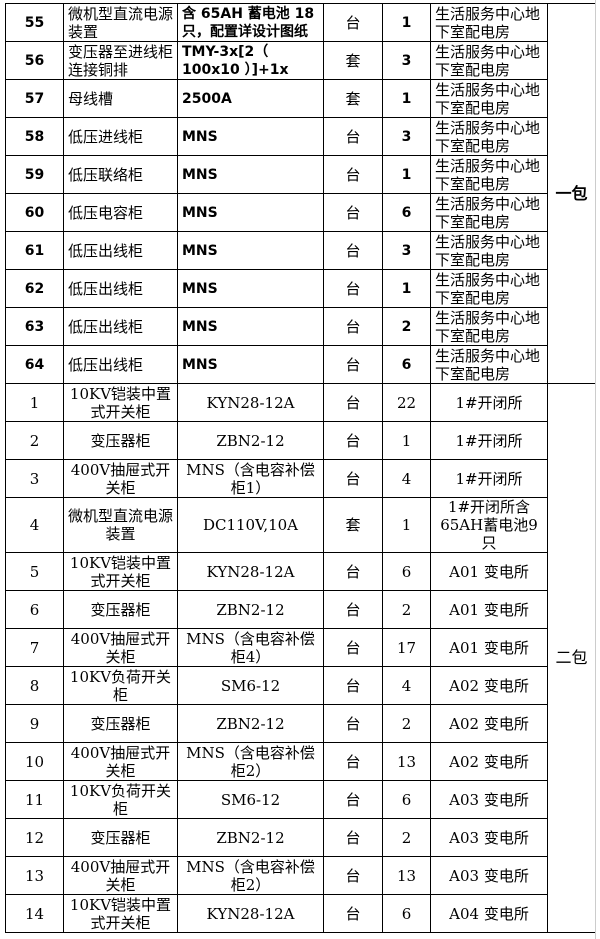 This screenshot has width=600, height=939. What do you see at coordinates (34, 799) in the screenshot?
I see `item-number: 11` at bounding box center [34, 799].